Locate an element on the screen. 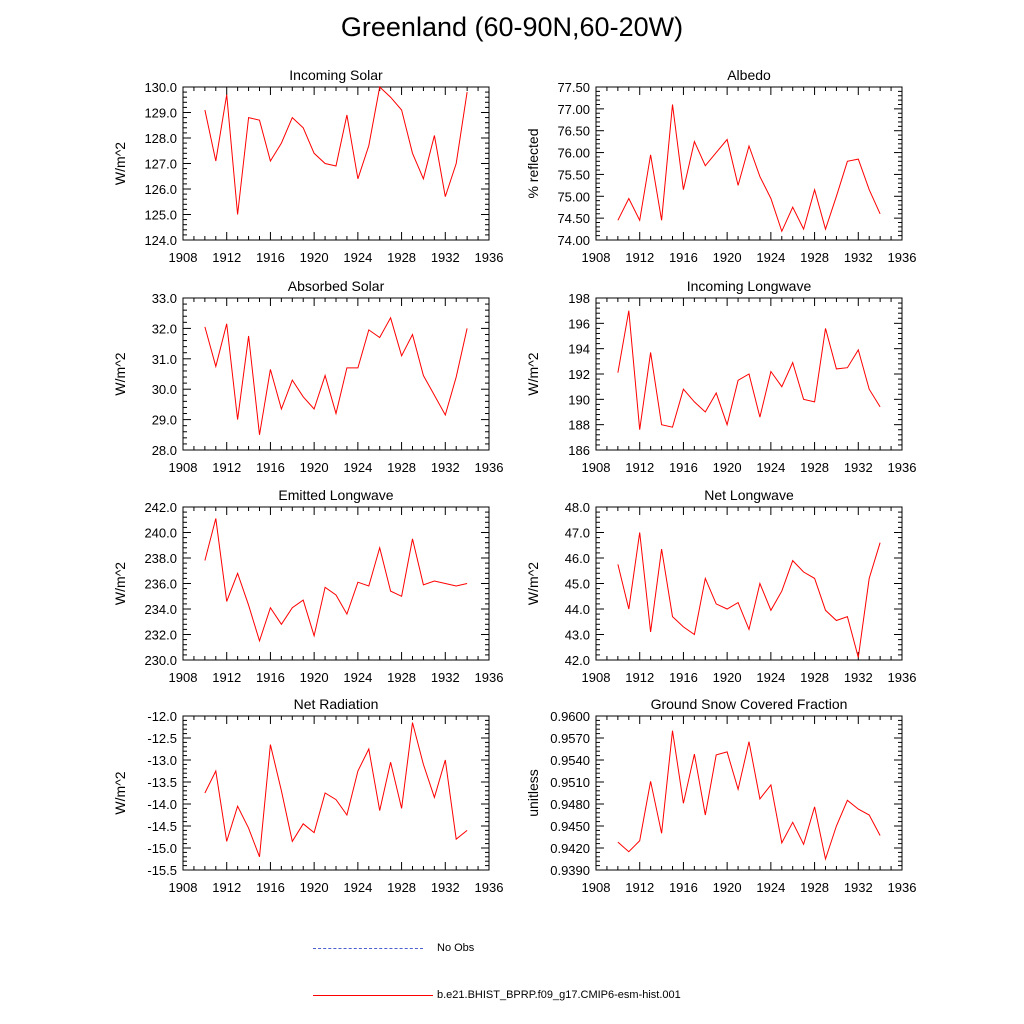 The width and height of the screenshot is (1024, 1024). y-tick-label: 126.0 is located at coordinates (160, 189).